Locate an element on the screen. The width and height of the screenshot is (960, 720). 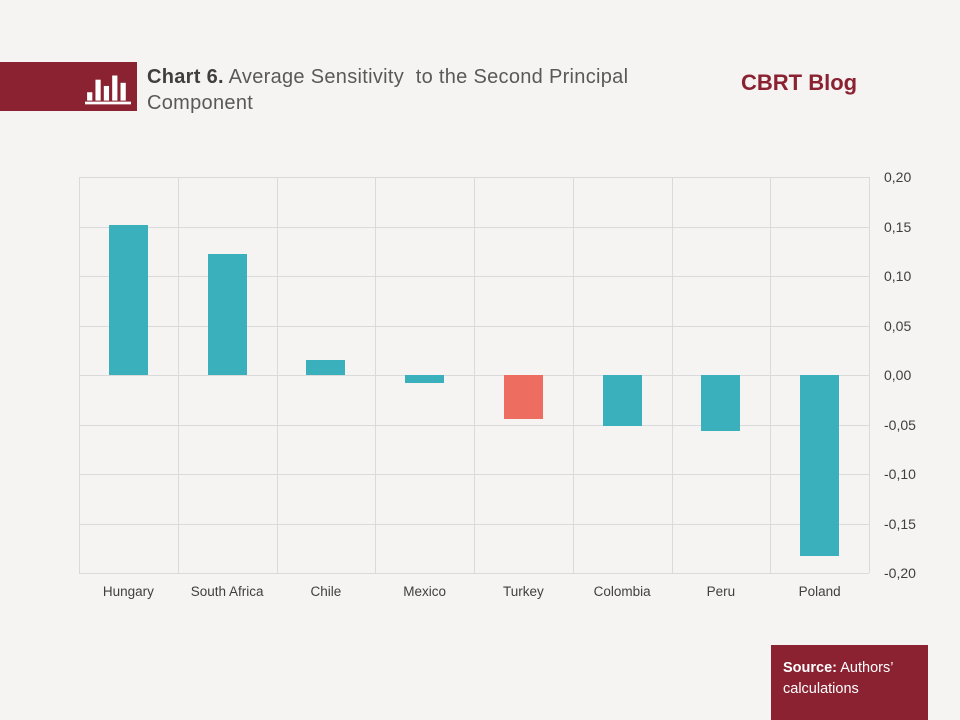
brand-banner is located at coordinates (68, 86).